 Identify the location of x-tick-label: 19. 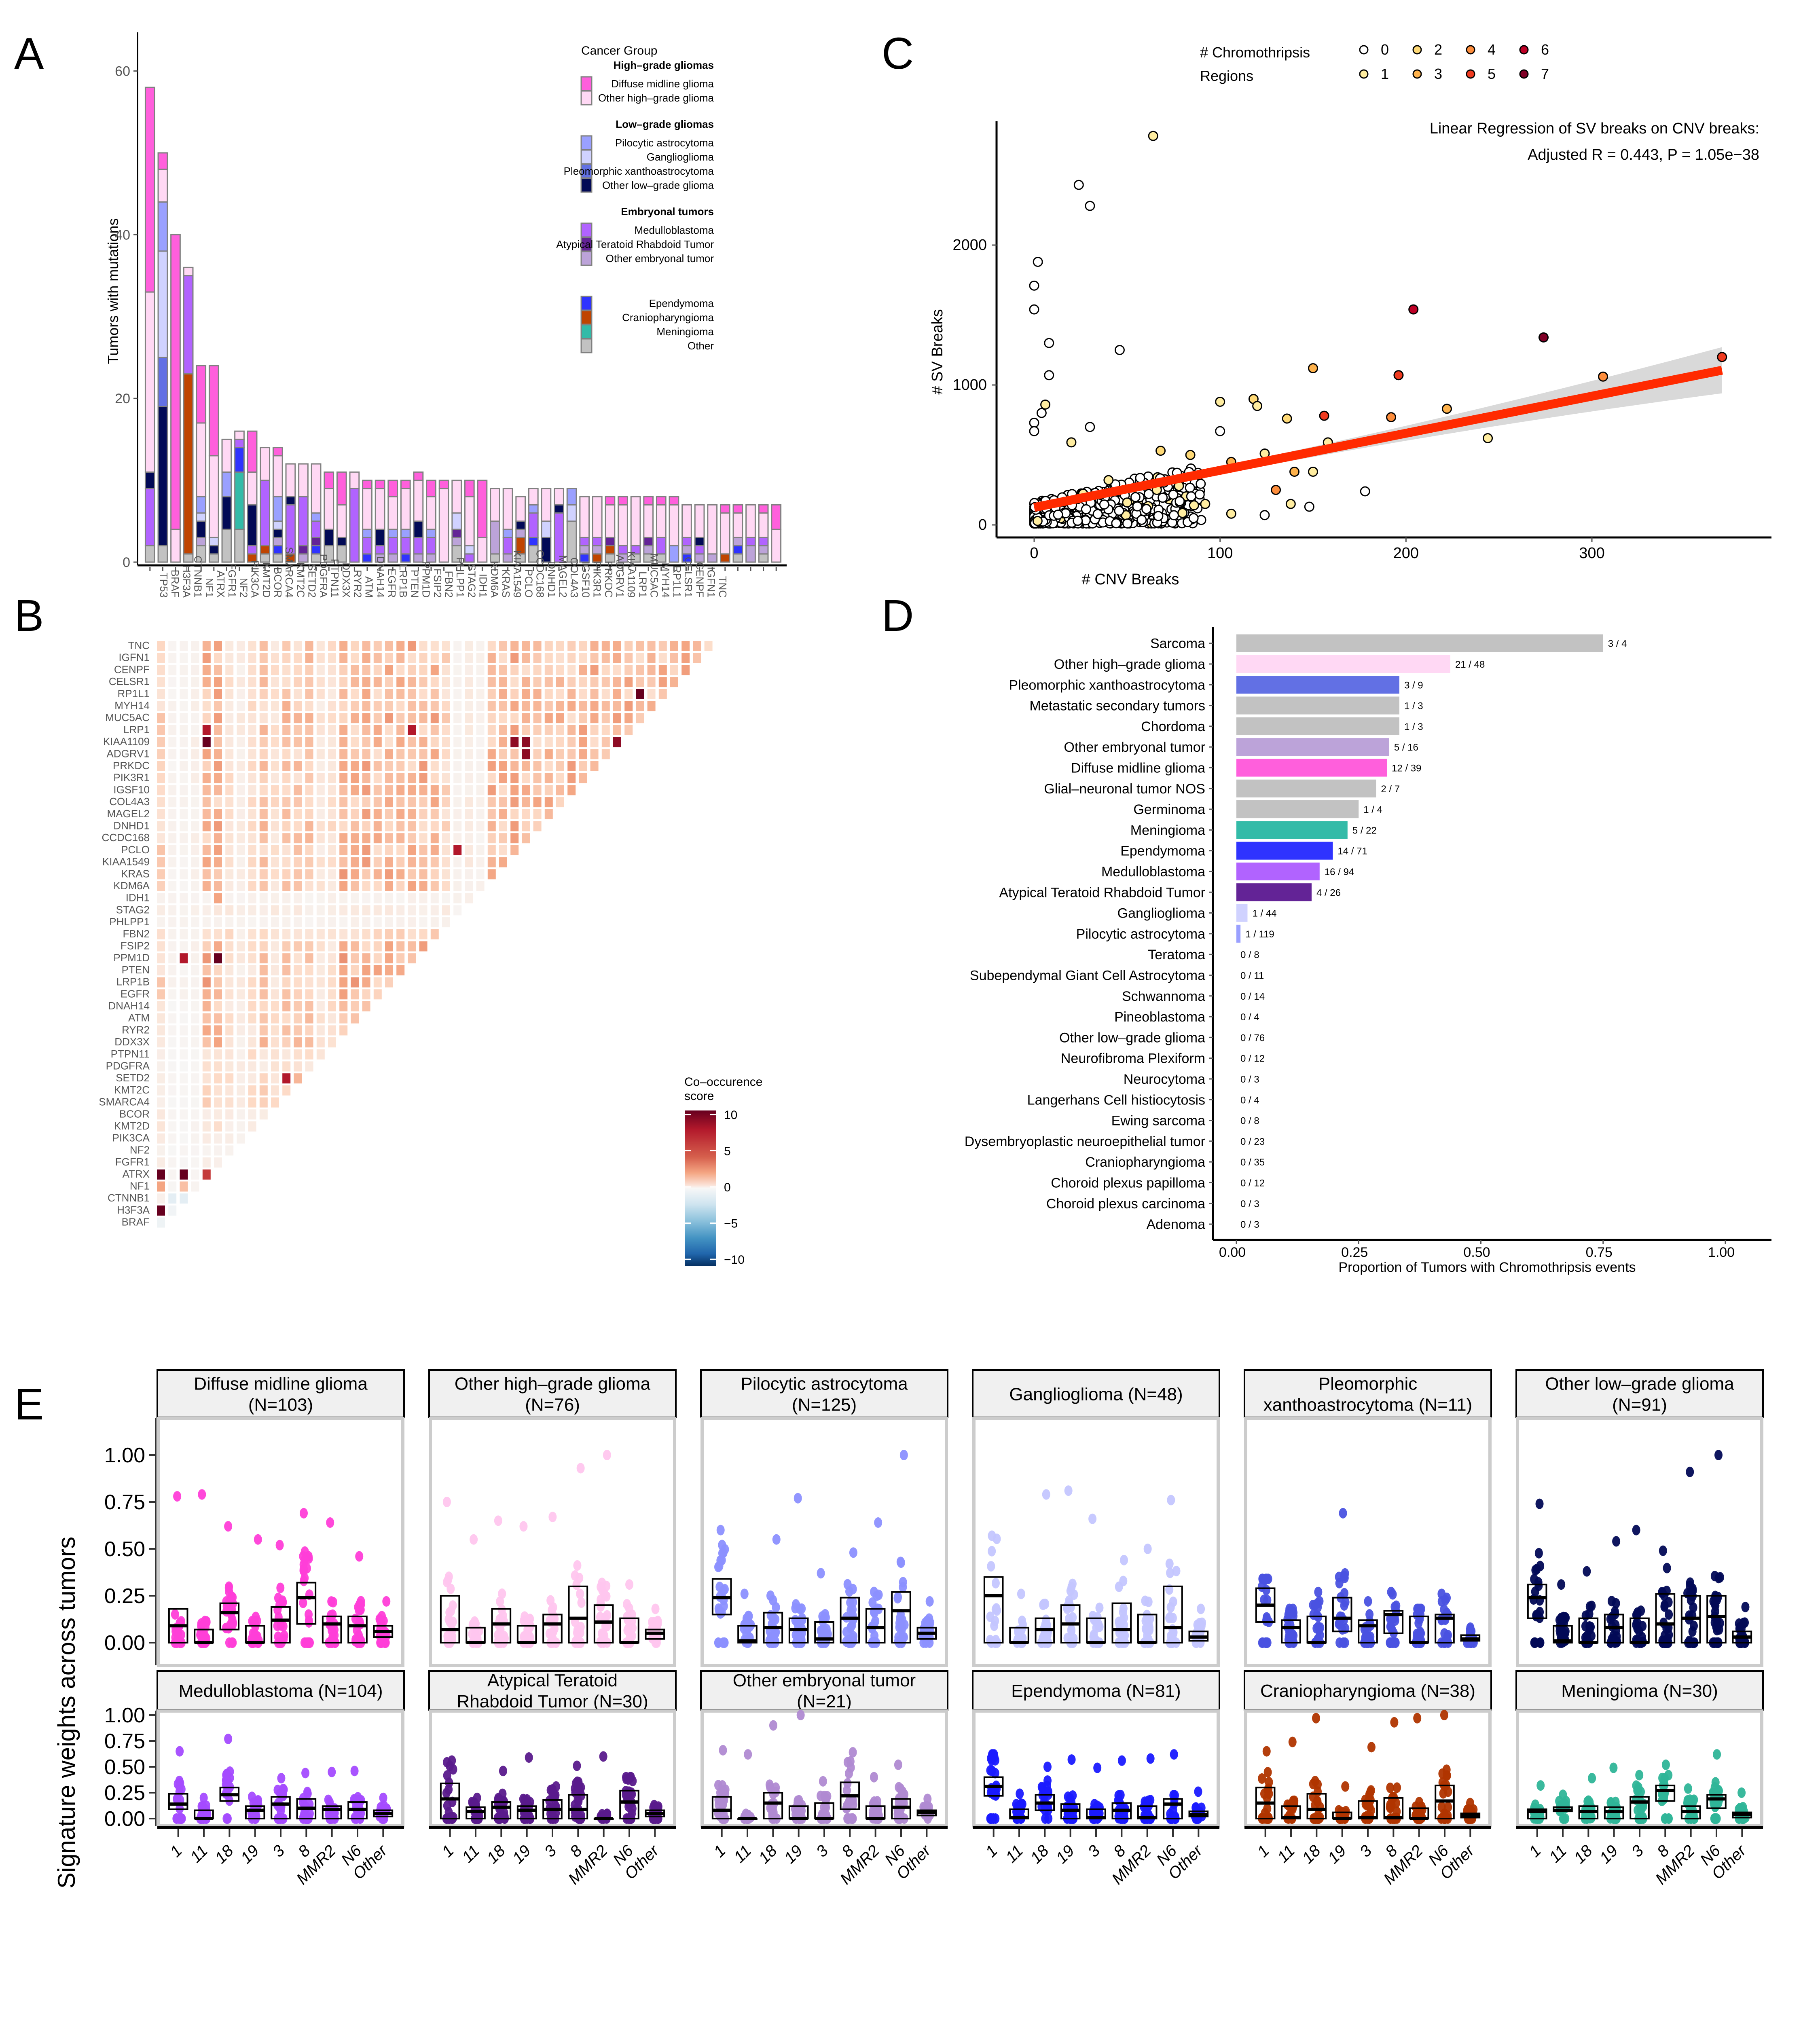
(521, 1854).